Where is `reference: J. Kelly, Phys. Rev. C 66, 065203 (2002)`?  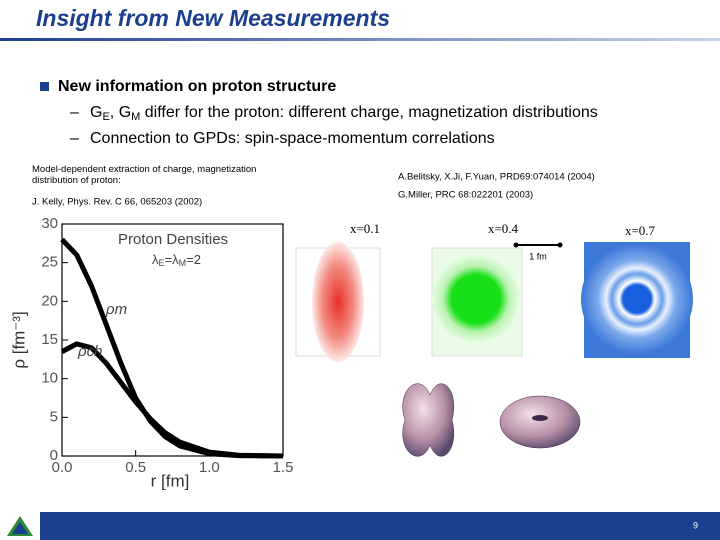
reference: J. Kelly, Phys. Rev. C 66, 065203 (2002) is located at coordinates (117, 202).